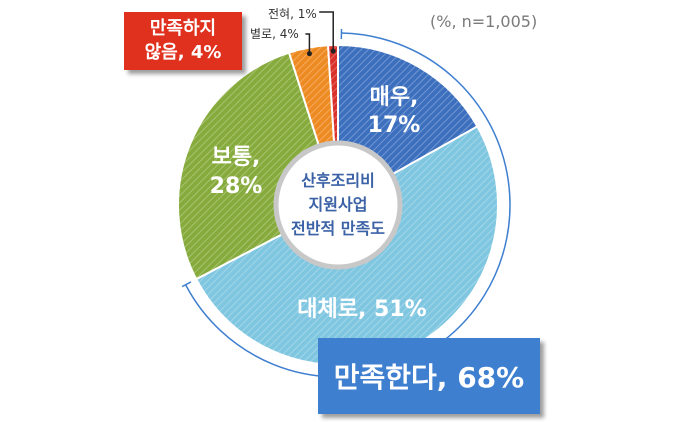 Image resolution: width=680 pixels, height=422 pixels. I want to click on leader-line-jeonhyeo, so click(326, 31).